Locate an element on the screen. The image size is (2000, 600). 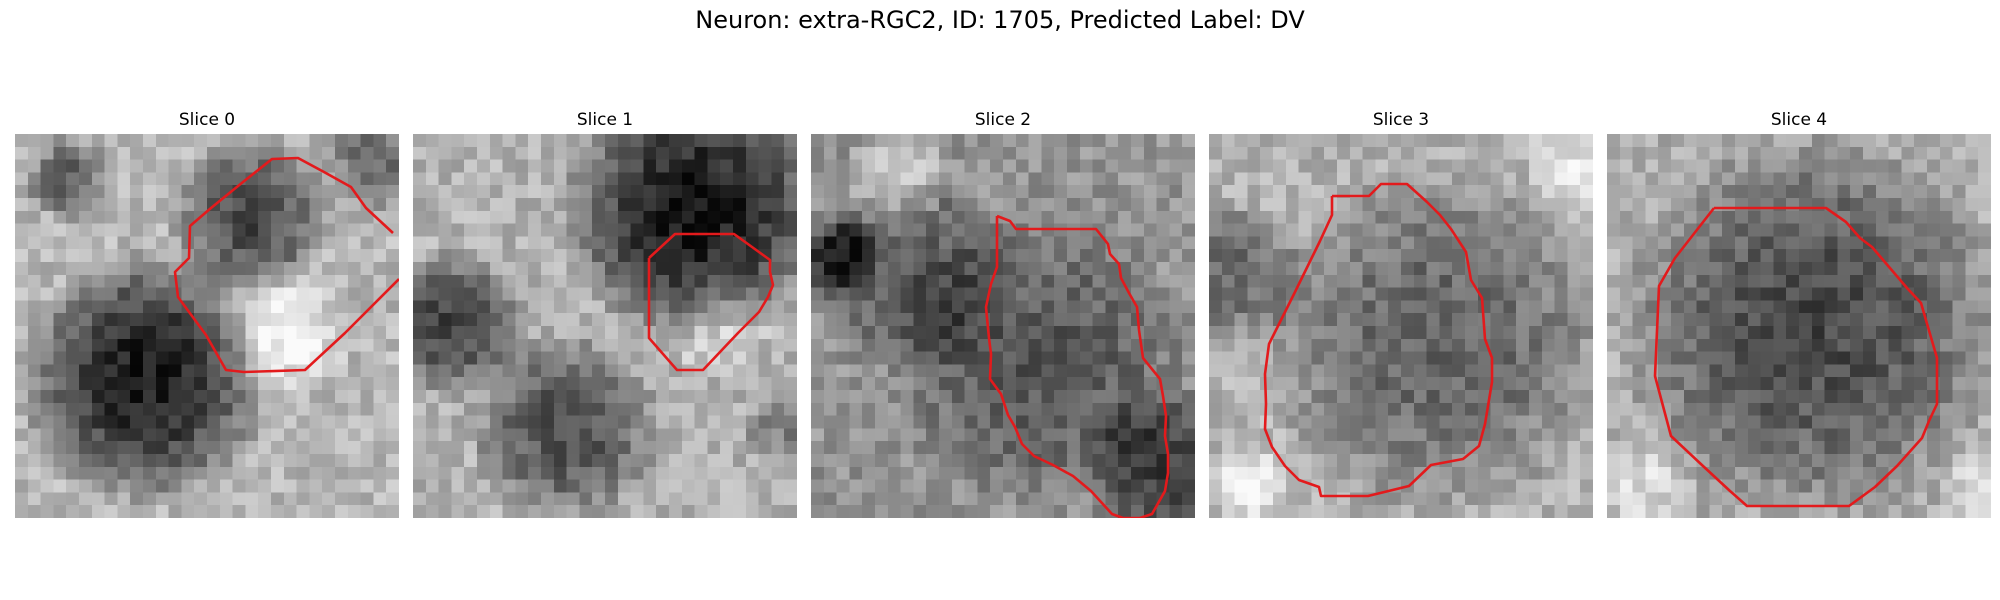
slice-panel-3: Slice 3 is located at coordinates (1401, 313).